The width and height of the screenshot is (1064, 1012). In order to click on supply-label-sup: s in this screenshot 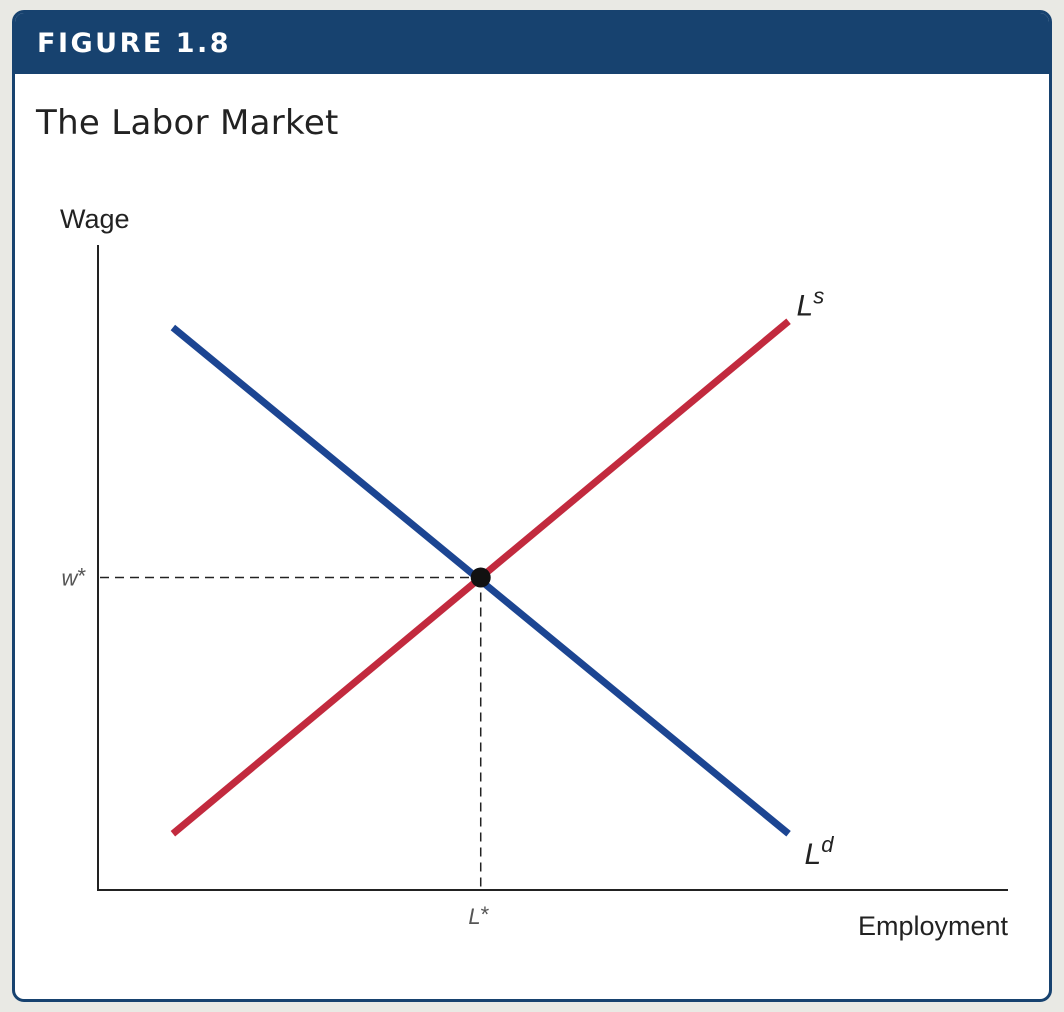, I will do `click(818, 295)`.